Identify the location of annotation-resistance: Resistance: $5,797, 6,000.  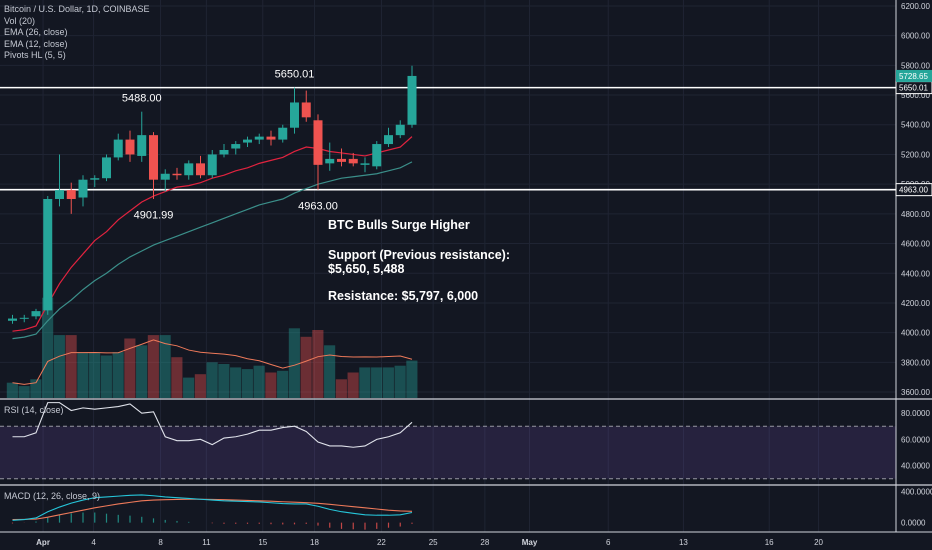
(403, 296).